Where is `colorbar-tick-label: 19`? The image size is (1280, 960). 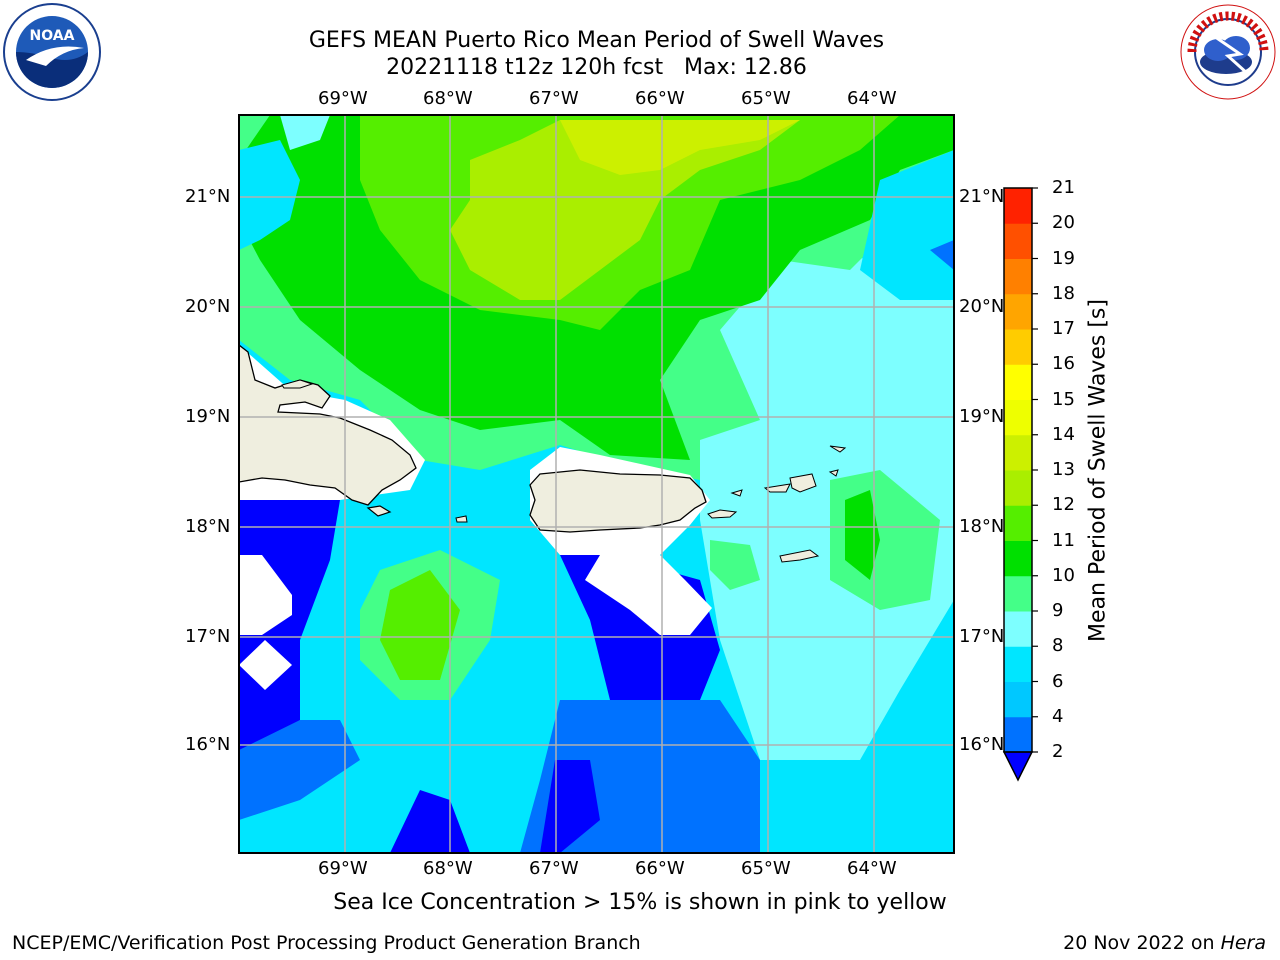
colorbar-tick-label: 19 is located at coordinates (1063, 258).